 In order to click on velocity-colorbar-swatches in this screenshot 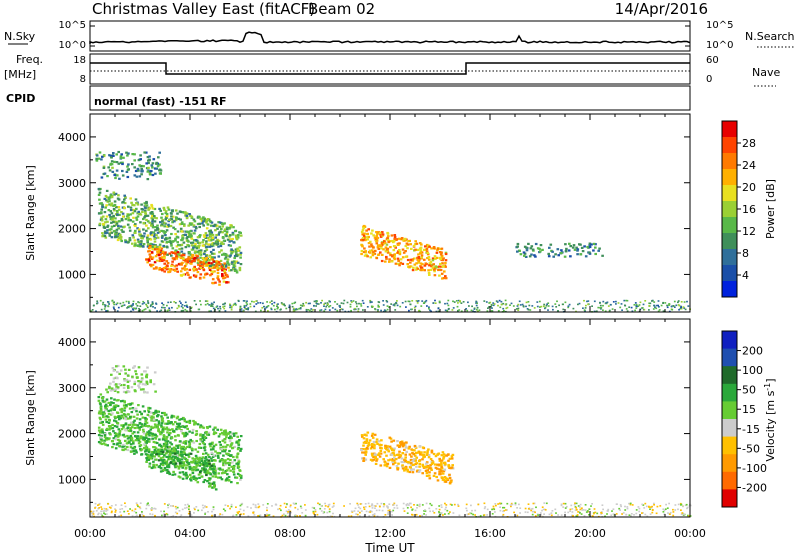, I will do `click(729, 419)`.